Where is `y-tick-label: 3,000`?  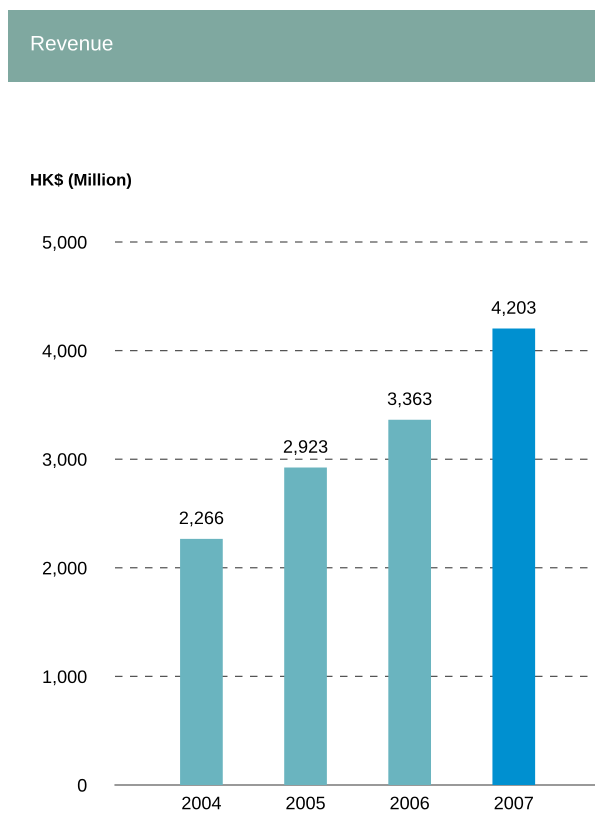 y-tick-label: 3,000 is located at coordinates (64, 460).